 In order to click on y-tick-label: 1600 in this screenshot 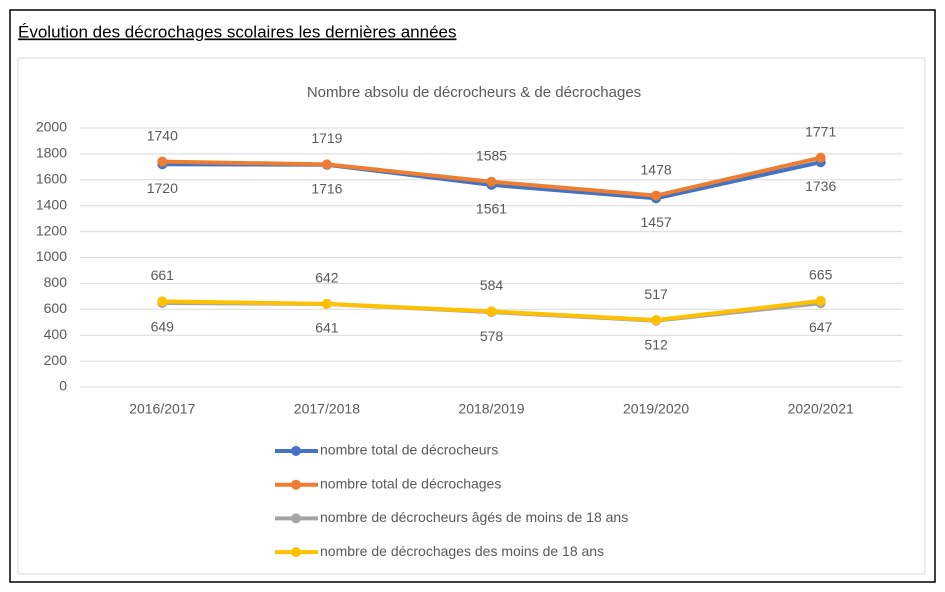, I will do `click(51, 179)`.